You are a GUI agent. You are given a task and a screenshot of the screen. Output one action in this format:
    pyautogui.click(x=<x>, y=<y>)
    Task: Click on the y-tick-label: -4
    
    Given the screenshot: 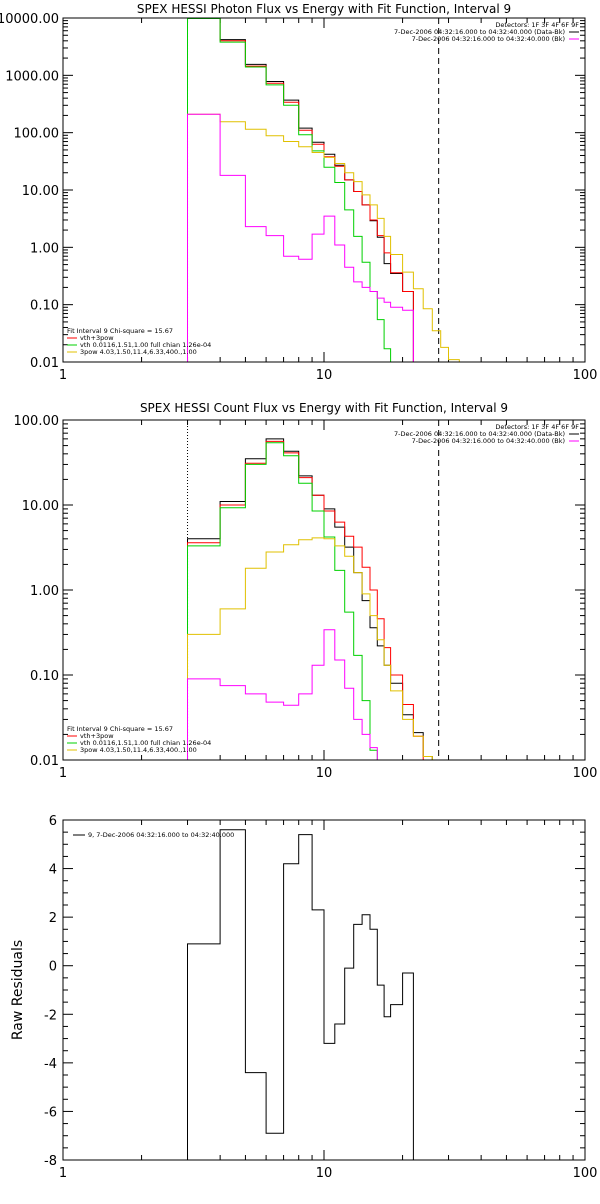 What is the action you would take?
    pyautogui.click(x=50, y=1064)
    